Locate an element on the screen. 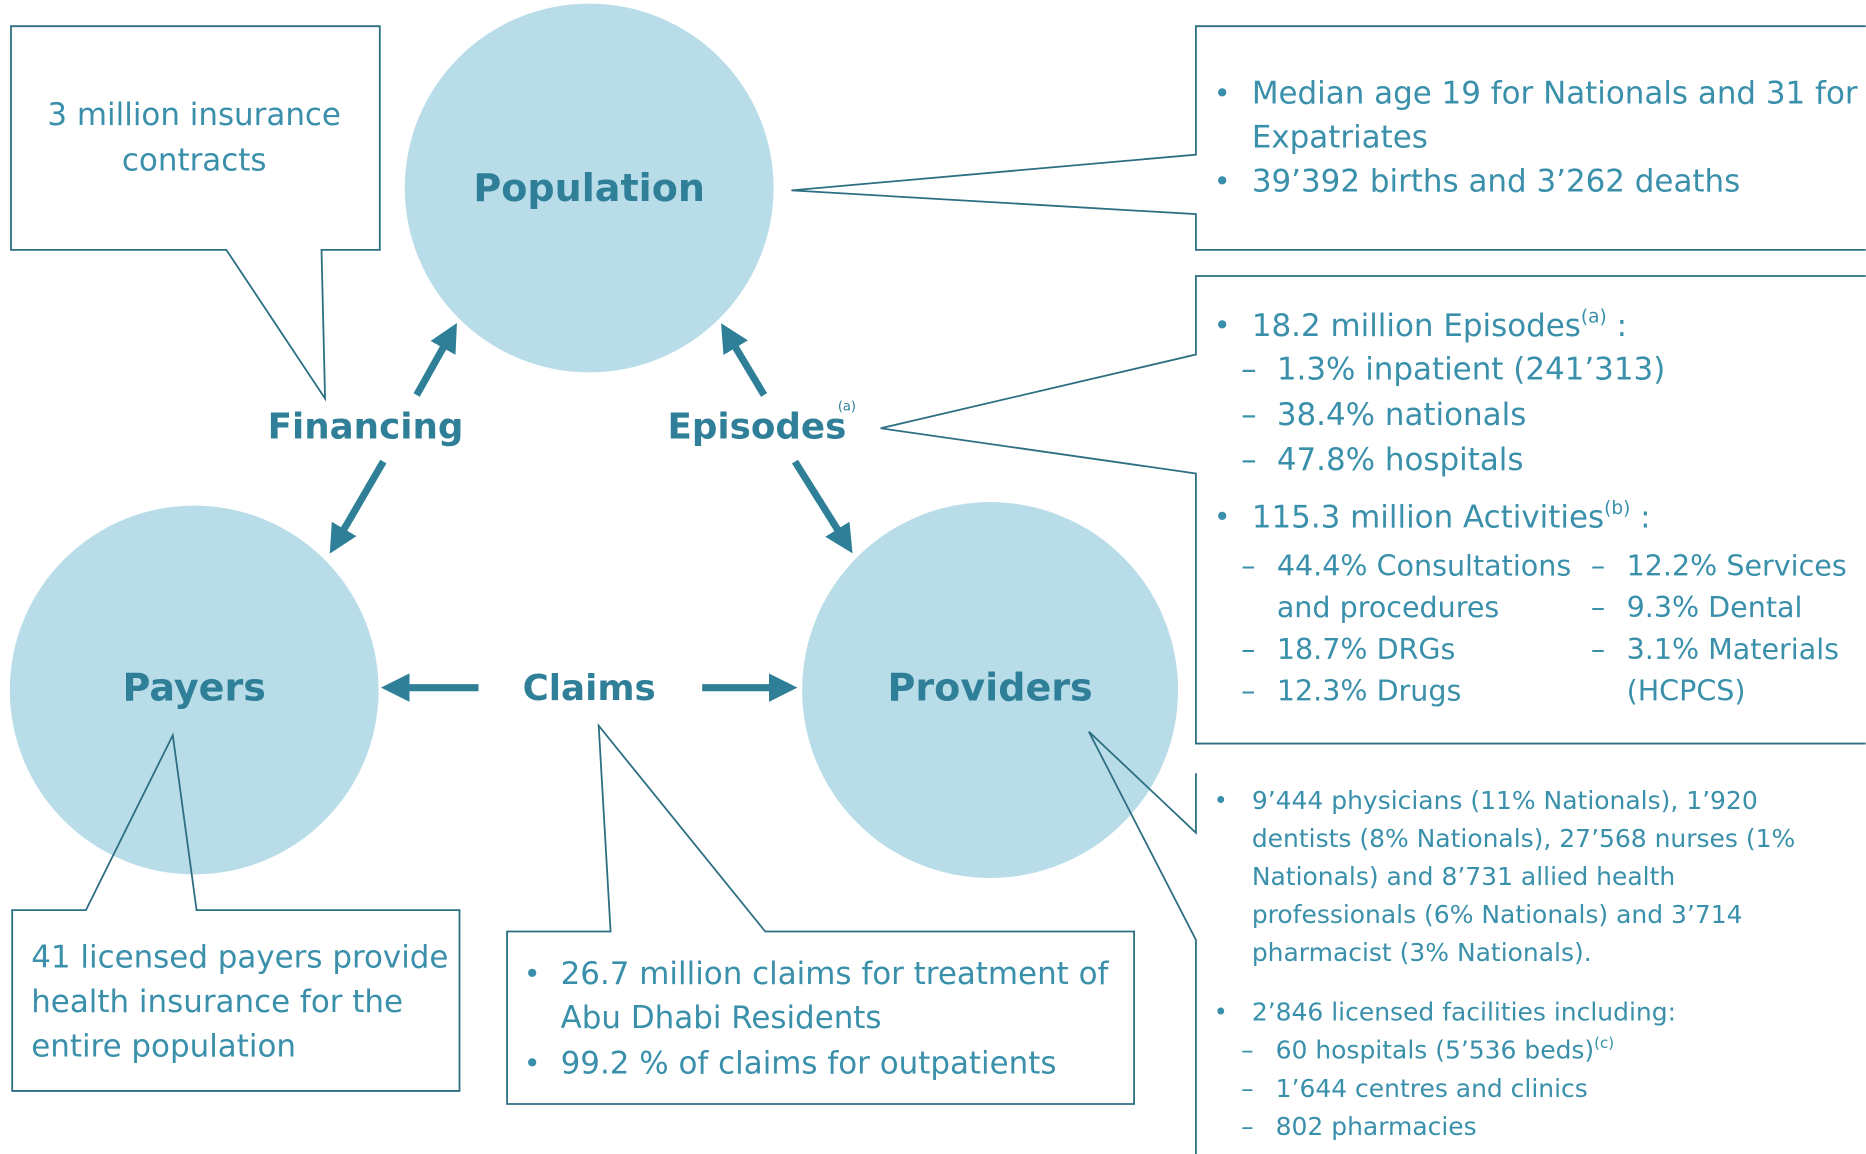 This screenshot has width=1866, height=1154. text-line: 1’644 centres and clinics is located at coordinates (1432, 1088).